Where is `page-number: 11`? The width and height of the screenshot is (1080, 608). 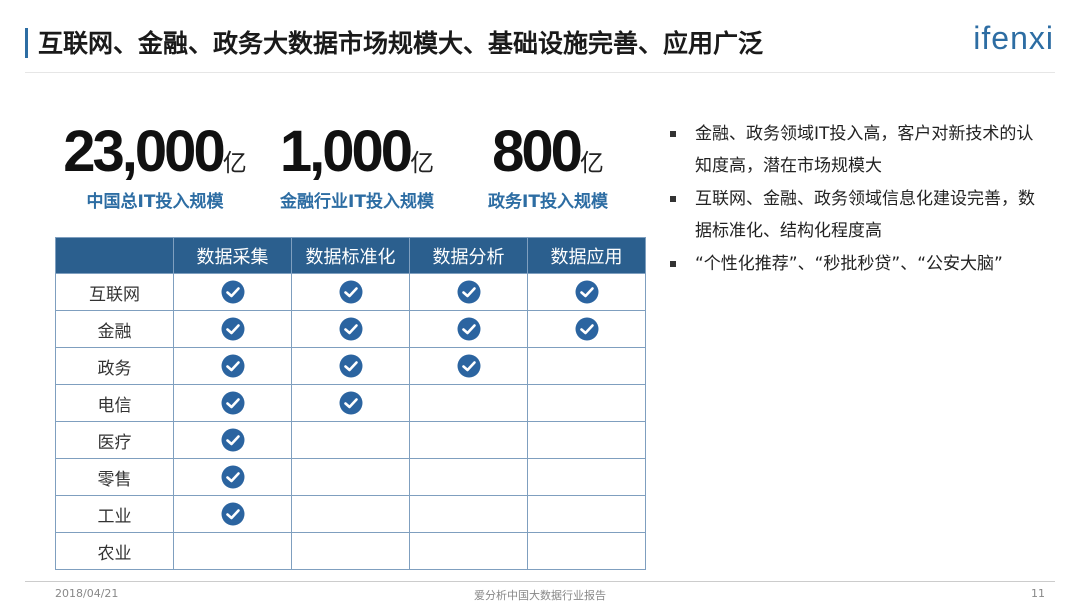
page-number: 11 is located at coordinates (1038, 593).